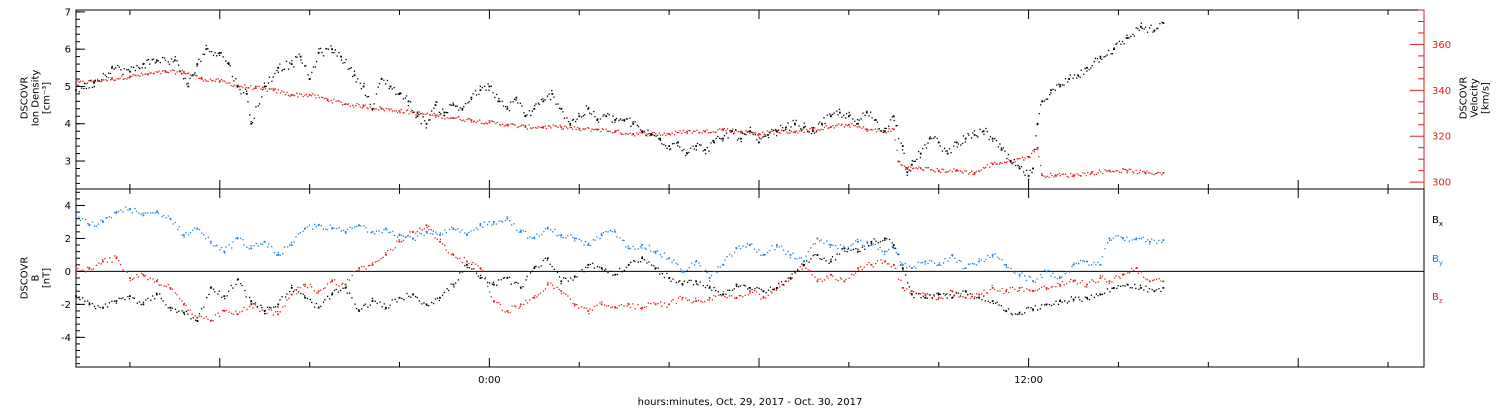 This screenshot has height=410, width=1500. Describe the element at coordinates (1437, 260) in the screenshot. I see `legend-by: By` at that location.